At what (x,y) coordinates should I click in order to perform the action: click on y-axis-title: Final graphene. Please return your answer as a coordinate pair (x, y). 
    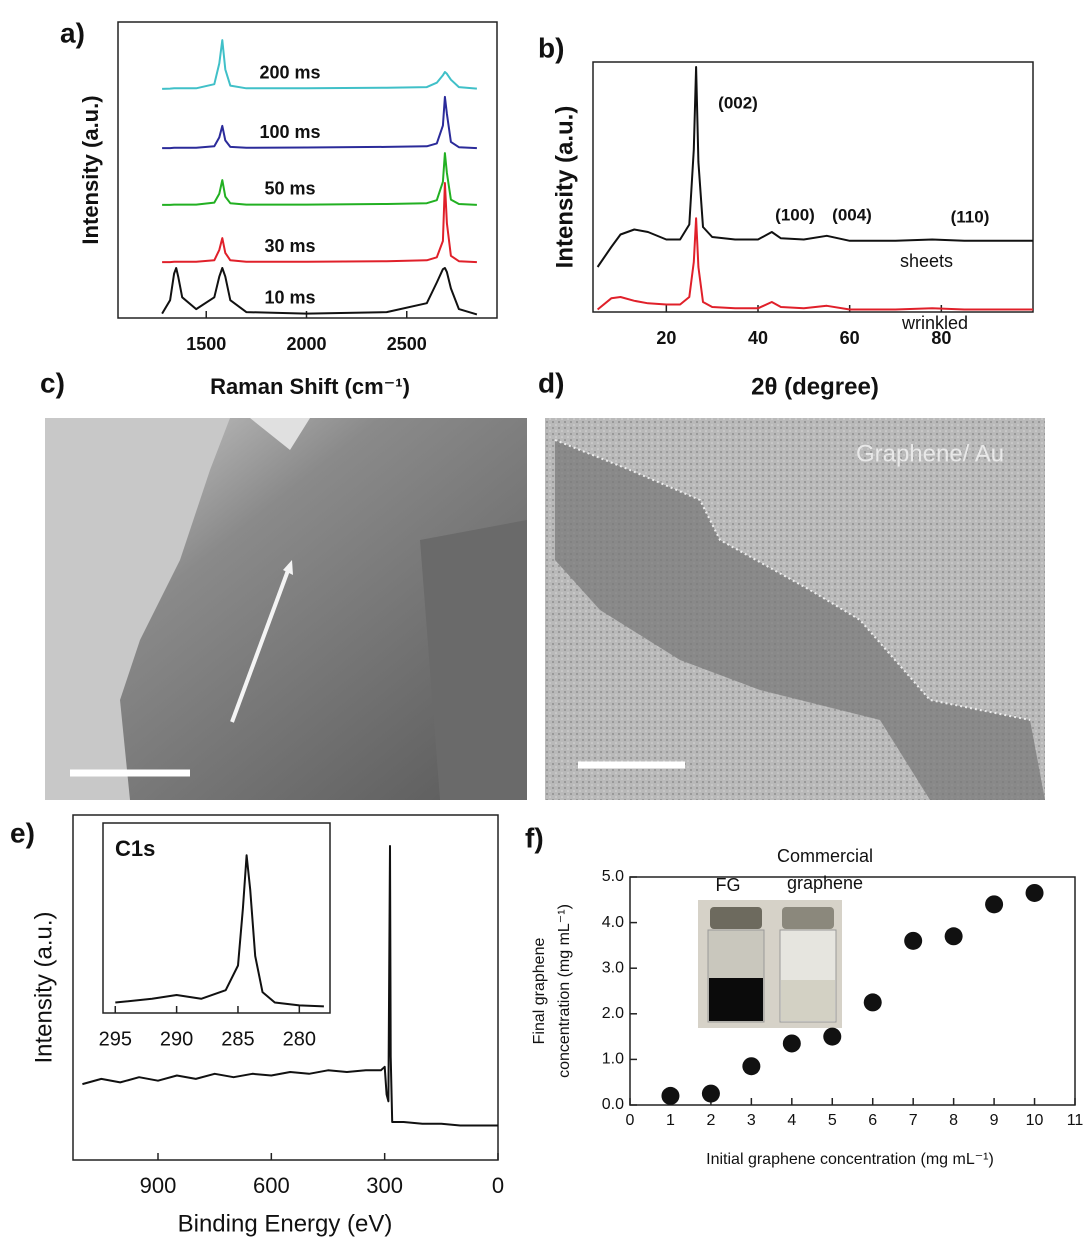
    Looking at the image, I should click on (539, 991).